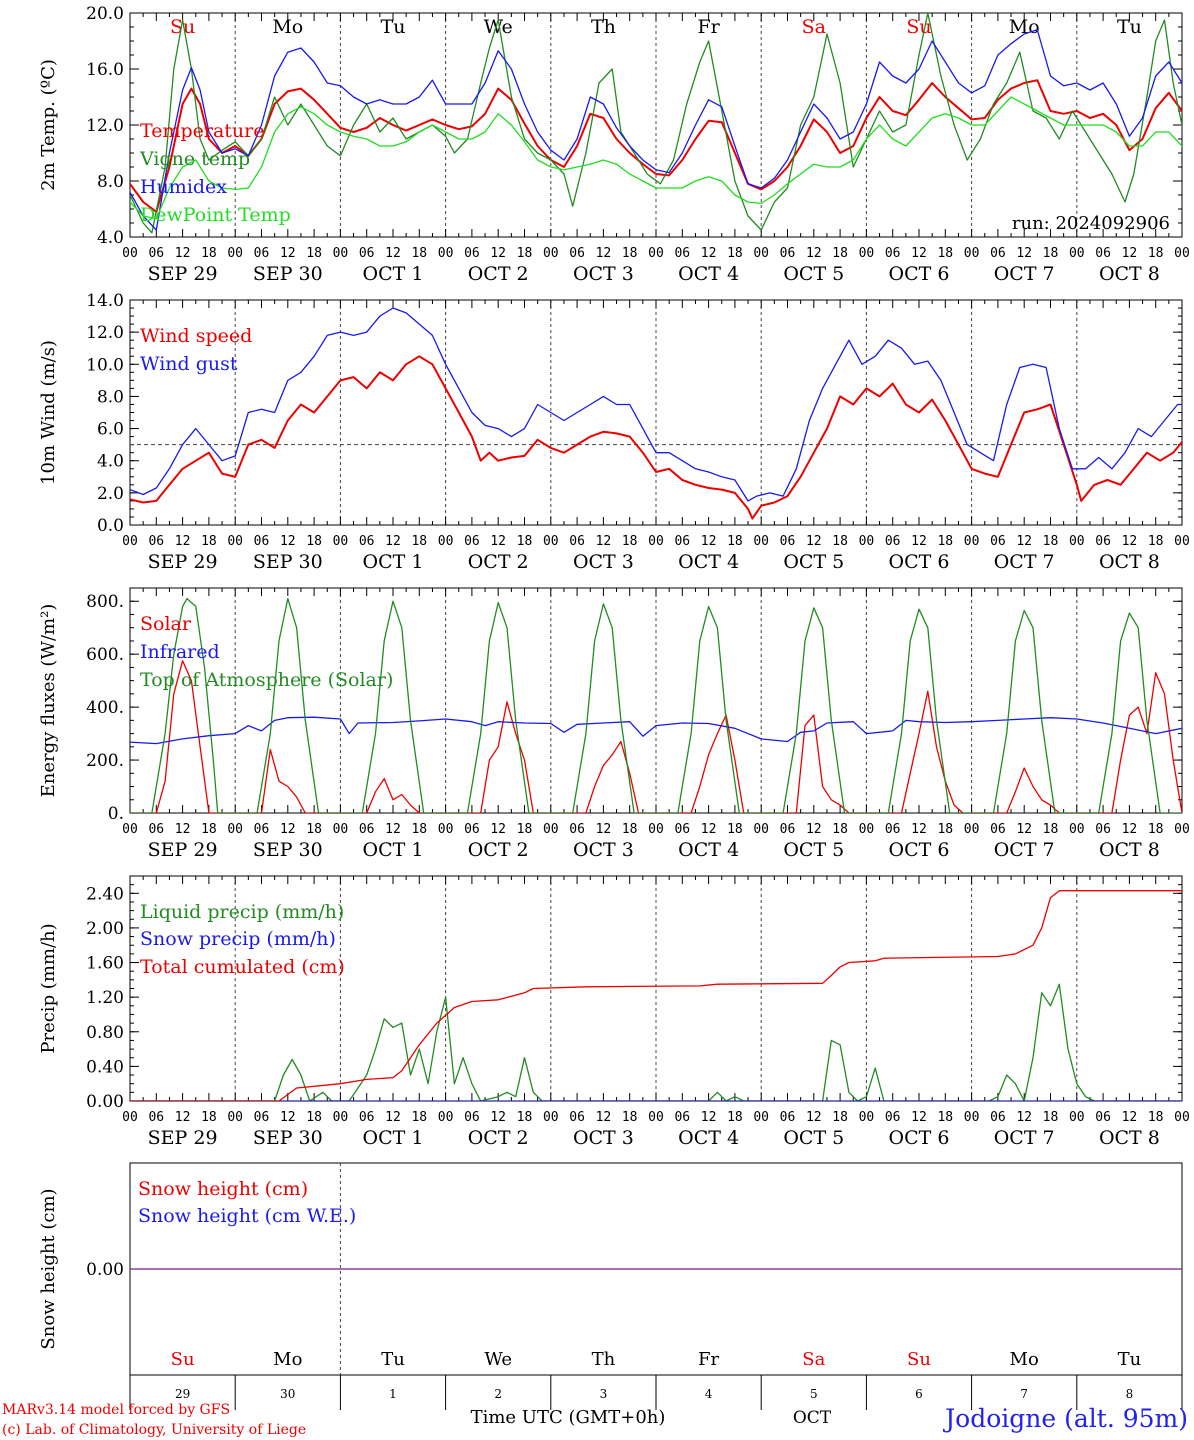 The width and height of the screenshot is (1194, 1440). I want to click on y-tick-label: 2.00, so click(105, 929).